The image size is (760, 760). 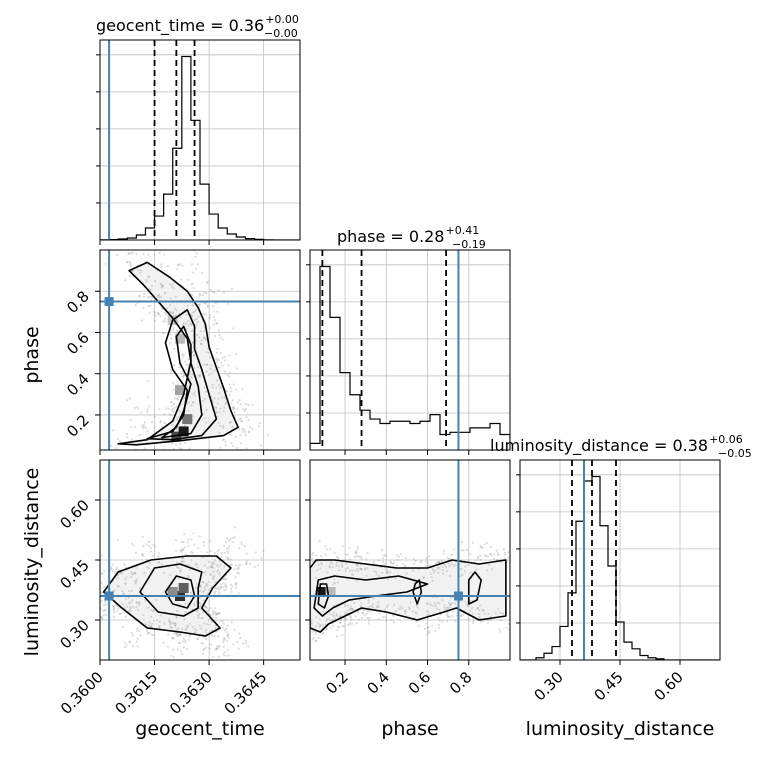 What do you see at coordinates (668, 686) in the screenshot?
I see `x-tick-label: 0.60` at bounding box center [668, 686].